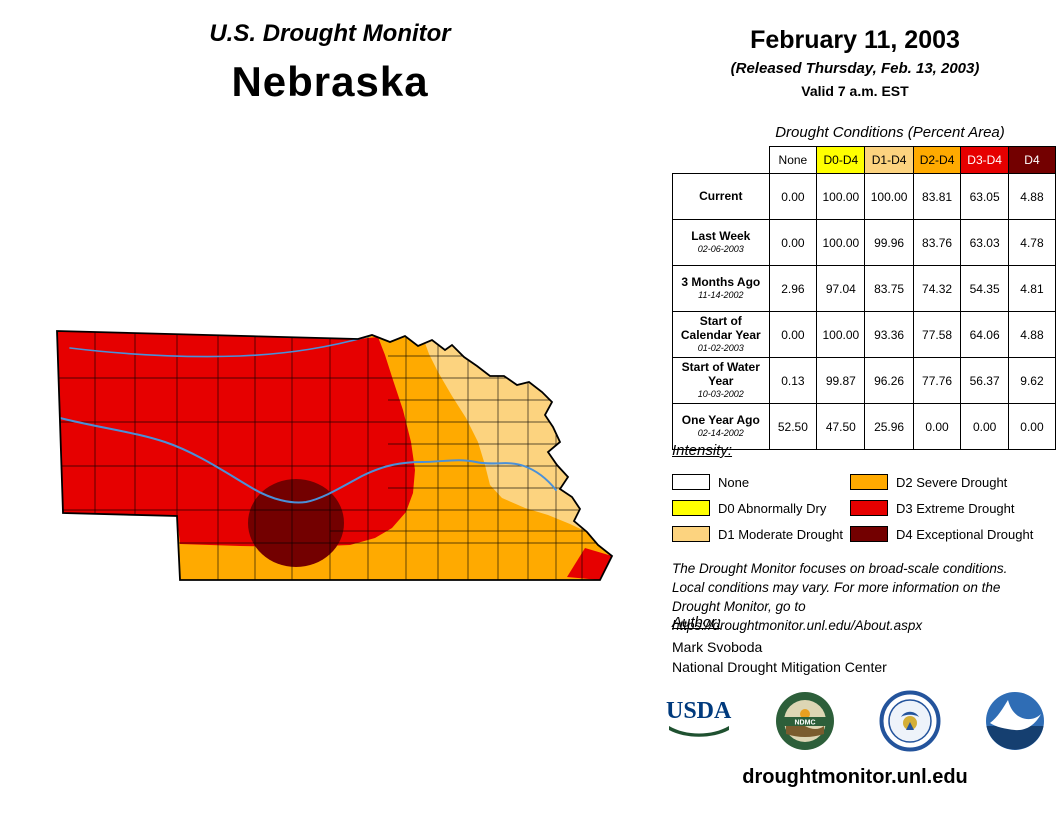 The height and width of the screenshot is (816, 1056). I want to click on table-cell: 77.58, so click(937, 334).